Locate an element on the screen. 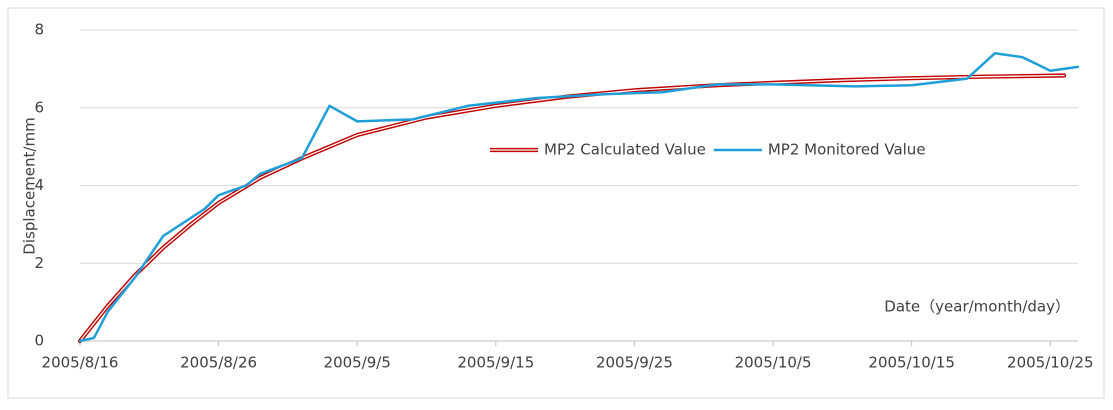 The width and height of the screenshot is (1113, 410). legend-label: MP2 Monitored Value is located at coordinates (847, 150).